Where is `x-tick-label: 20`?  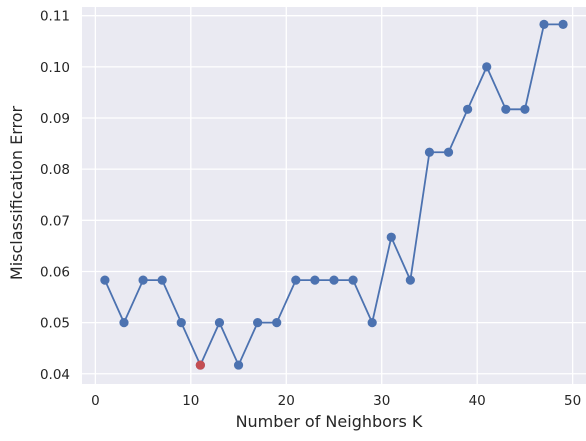 x-tick-label: 20 is located at coordinates (286, 401).